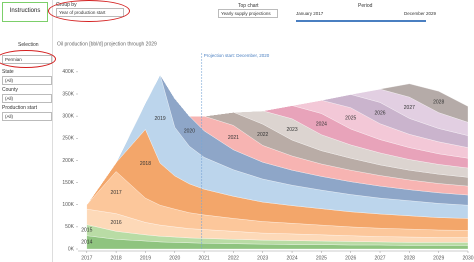 This screenshot has width=474, height=262. What do you see at coordinates (116, 258) in the screenshot?
I see `x-tick-label: 2018` at bounding box center [116, 258].